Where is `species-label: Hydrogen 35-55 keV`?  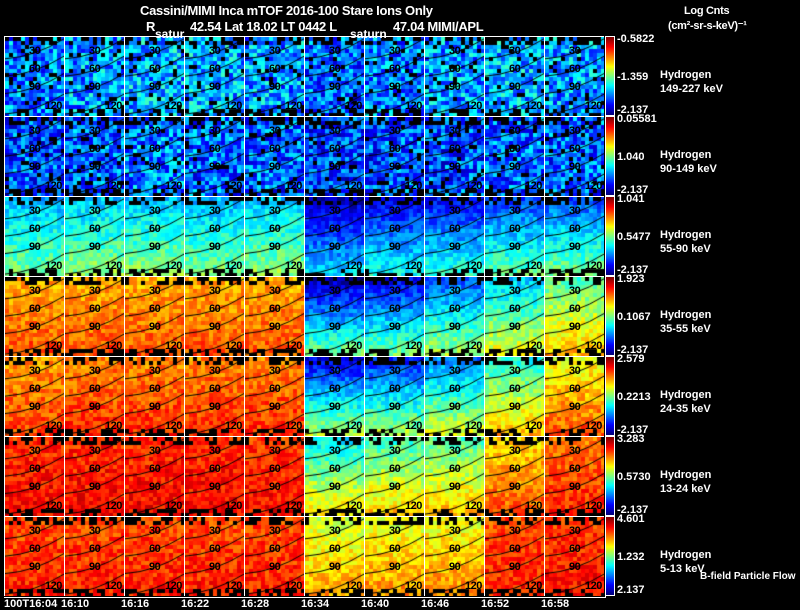
species-label: Hydrogen 35-55 keV is located at coordinates (685, 322).